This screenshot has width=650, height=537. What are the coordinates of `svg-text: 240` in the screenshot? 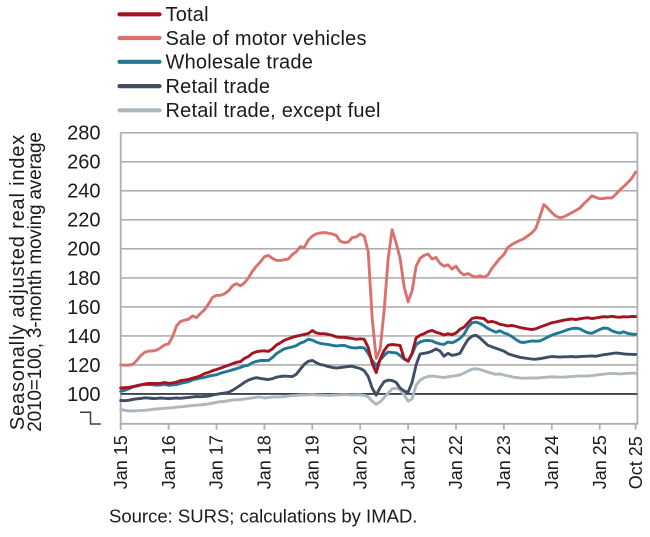 It's located at (83, 192).